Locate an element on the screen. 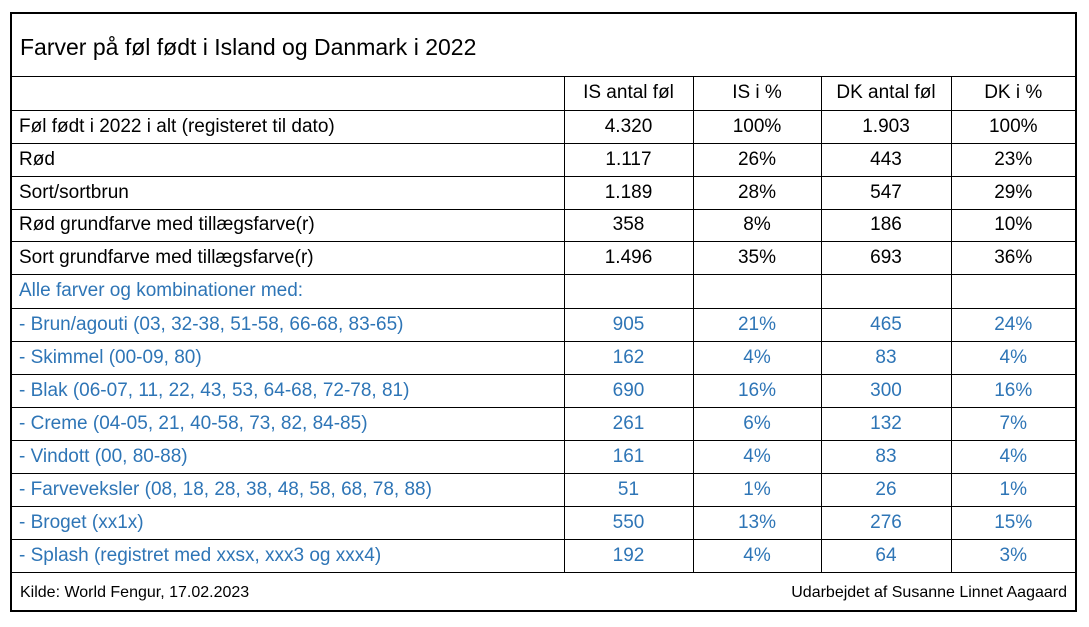 The image size is (1089, 627). dk-count-cell: 26 is located at coordinates (886, 489).